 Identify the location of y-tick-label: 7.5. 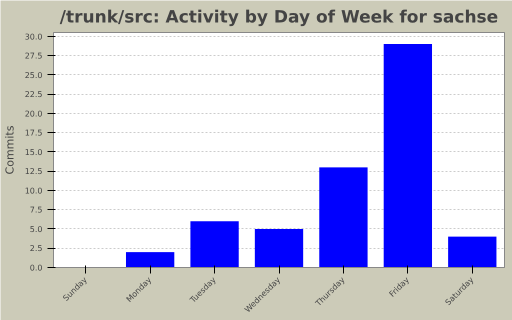
(36, 210).